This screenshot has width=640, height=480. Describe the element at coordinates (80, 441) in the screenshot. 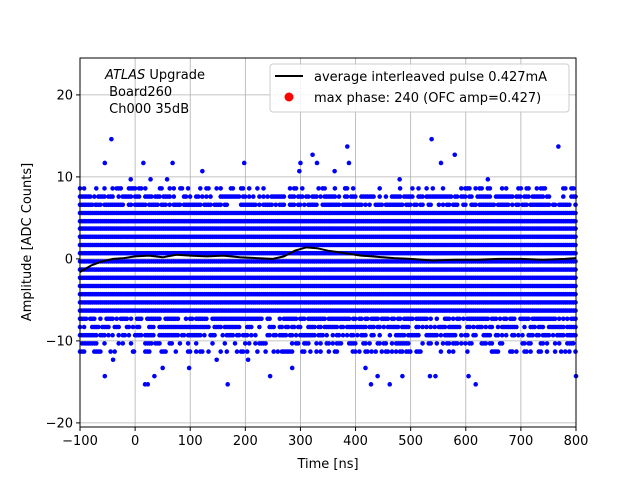

I see `x-tick-label: −100` at that location.